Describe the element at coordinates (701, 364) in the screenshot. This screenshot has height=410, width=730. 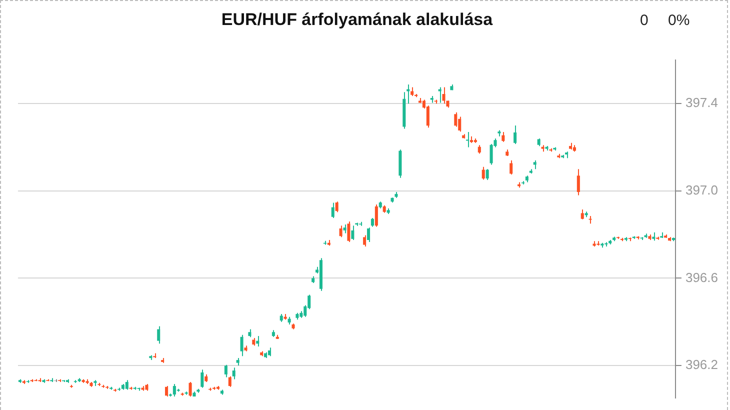
I see `y-tick-label: 396.2` at that location.